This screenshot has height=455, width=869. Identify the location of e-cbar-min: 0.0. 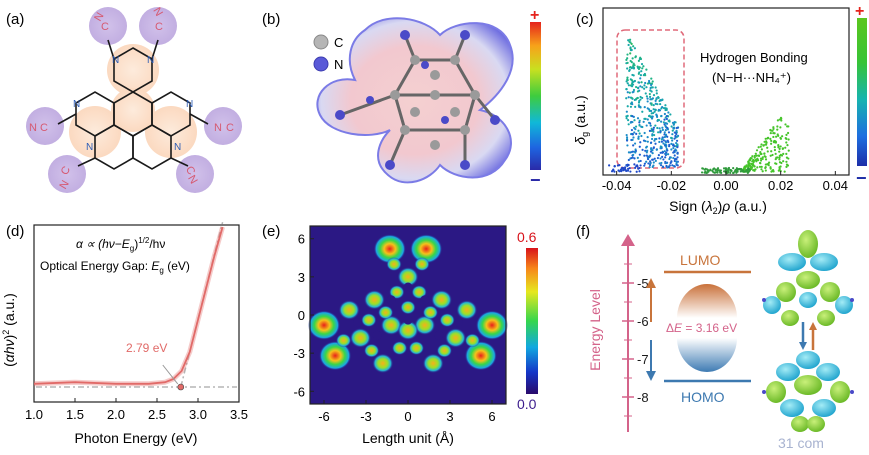
(527, 404).